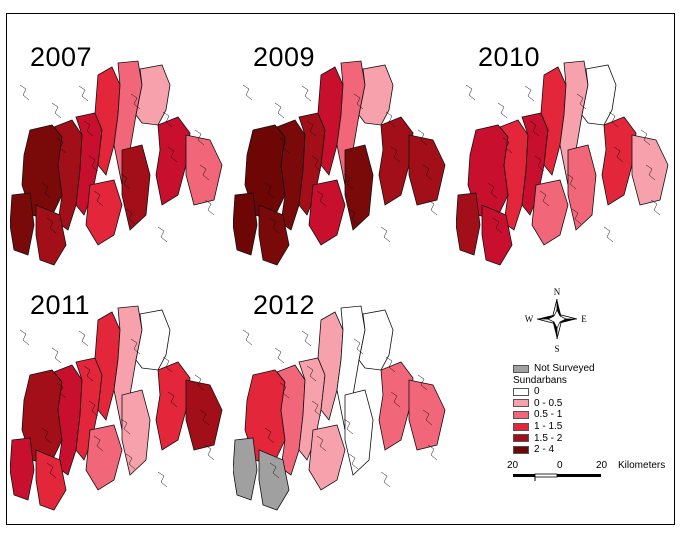  What do you see at coordinates (509, 57) in the screenshot?
I see `year-label-2010: 2010` at bounding box center [509, 57].